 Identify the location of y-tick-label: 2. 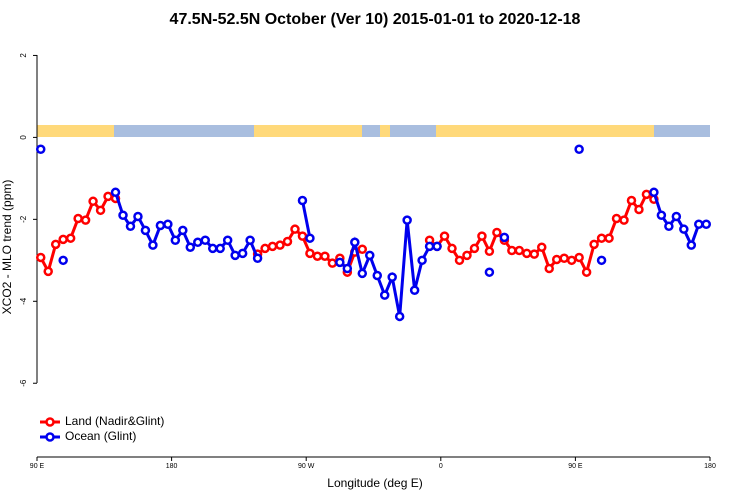
(23, 55).